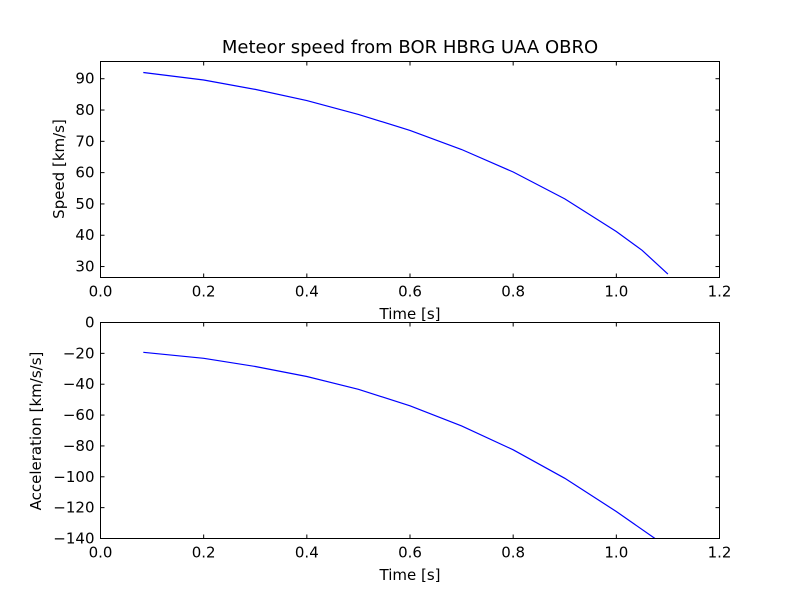  Describe the element at coordinates (84, 204) in the screenshot. I see `speed-y-tick-label: 50` at that location.